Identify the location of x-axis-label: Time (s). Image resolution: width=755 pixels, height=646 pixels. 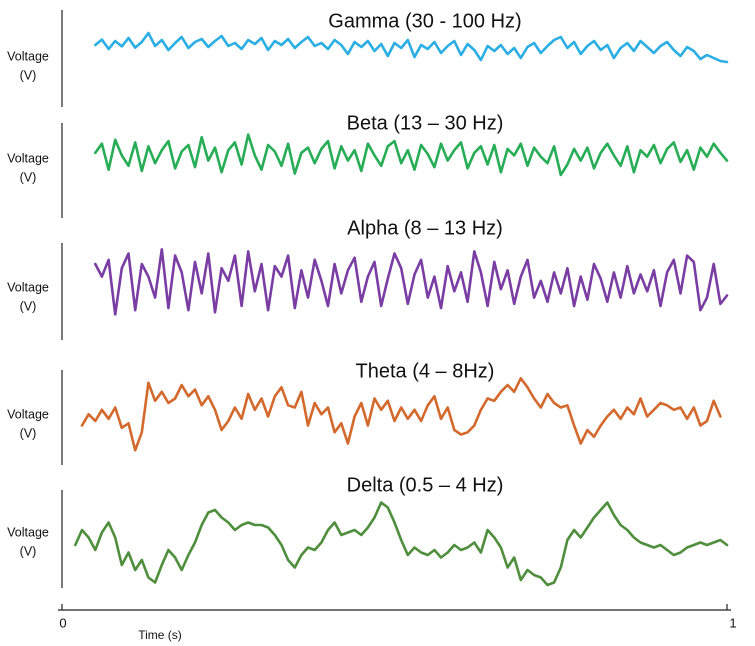
(160, 635).